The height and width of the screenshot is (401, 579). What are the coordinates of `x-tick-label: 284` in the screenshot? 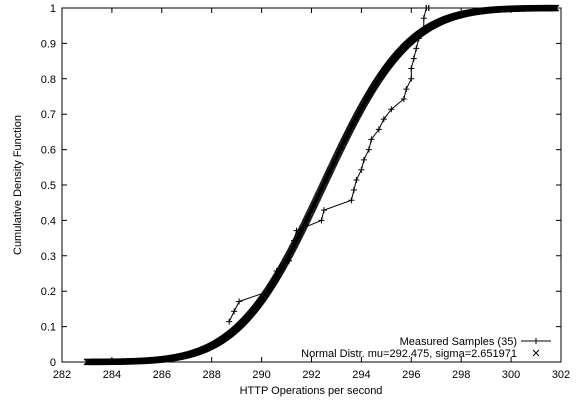 It's located at (112, 375).